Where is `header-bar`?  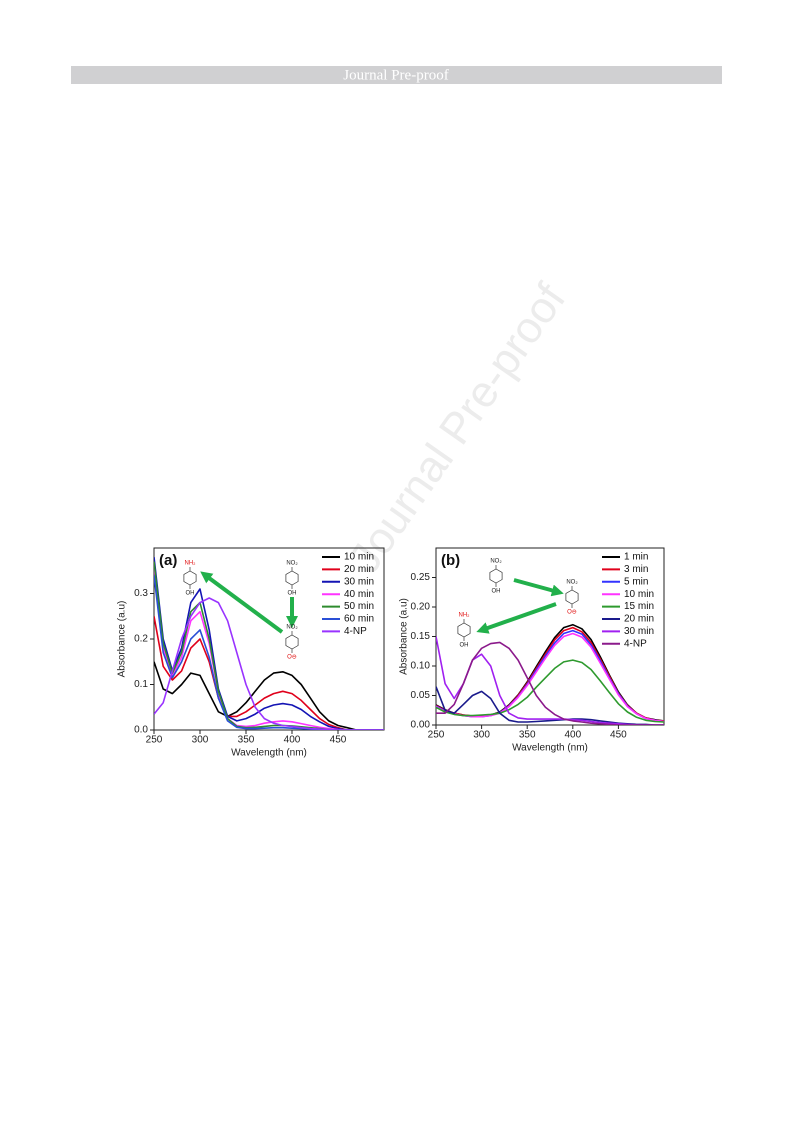
header-bar is located at coordinates (396, 75).